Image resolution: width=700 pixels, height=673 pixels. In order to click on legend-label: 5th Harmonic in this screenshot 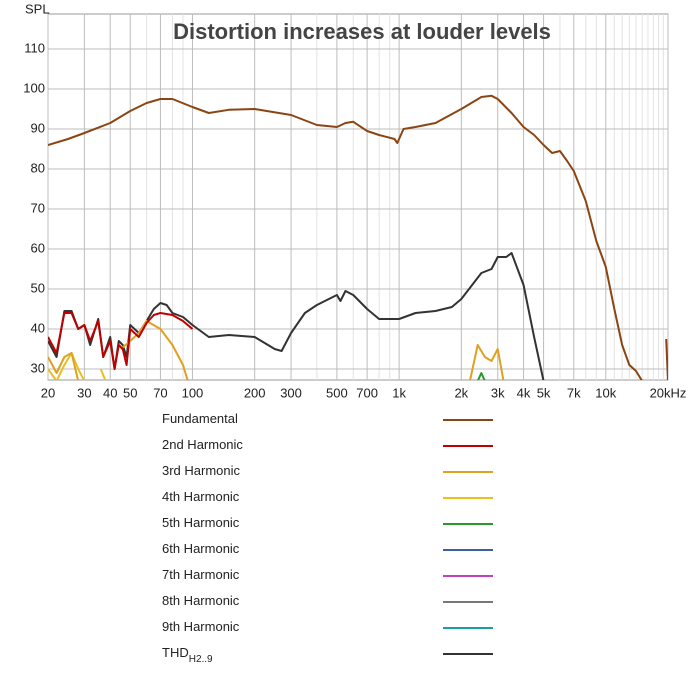, I will do `click(201, 522)`.